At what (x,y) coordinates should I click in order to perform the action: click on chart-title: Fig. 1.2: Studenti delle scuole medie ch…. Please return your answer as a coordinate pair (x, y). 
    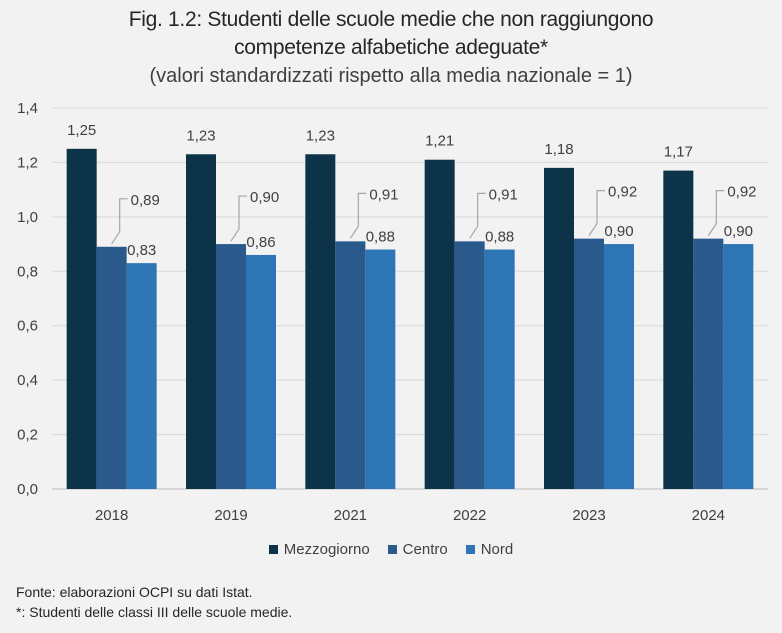
    Looking at the image, I should click on (391, 48).